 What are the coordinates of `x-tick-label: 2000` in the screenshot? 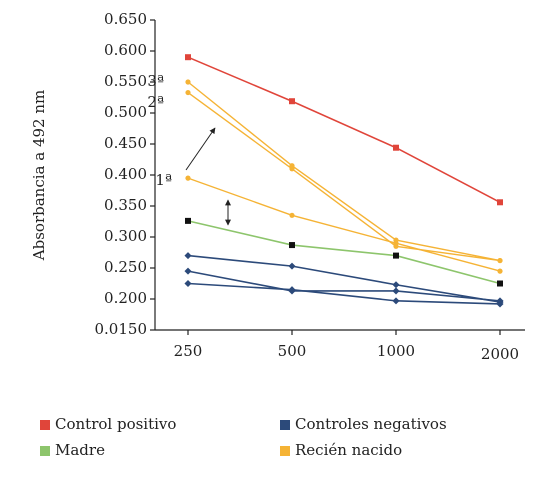 It's located at (500, 354).